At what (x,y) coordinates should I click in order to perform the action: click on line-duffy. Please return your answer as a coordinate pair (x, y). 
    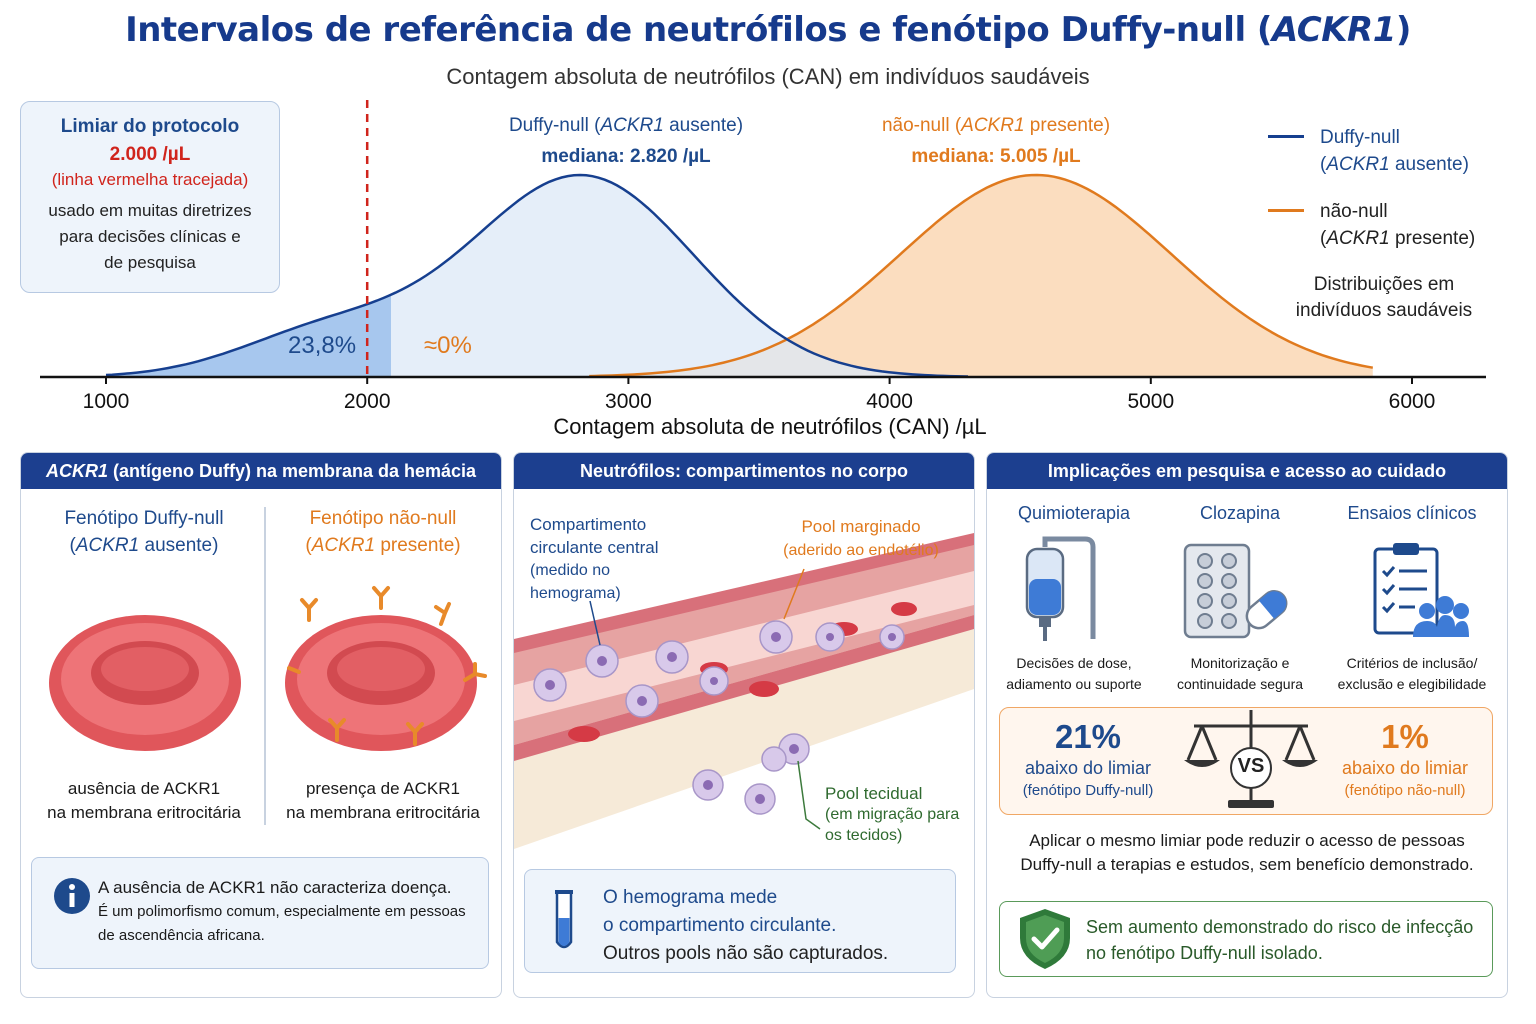
    Looking at the image, I should click on (537, 275).